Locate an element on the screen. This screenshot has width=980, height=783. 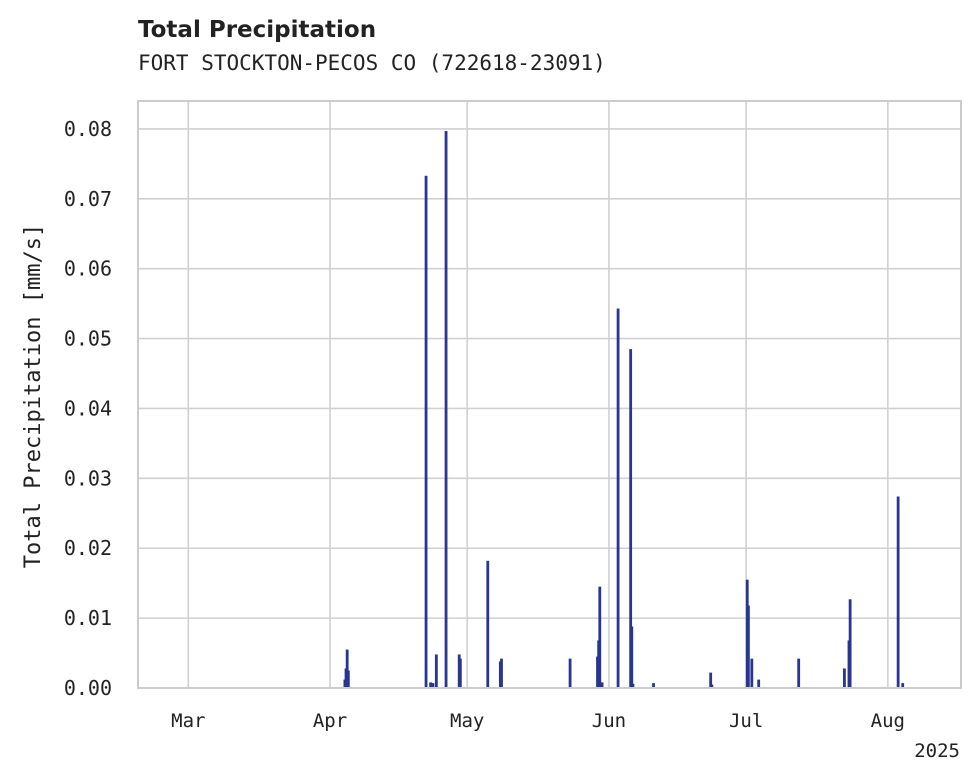
y-tick-label: 0.04 is located at coordinates (88, 408).